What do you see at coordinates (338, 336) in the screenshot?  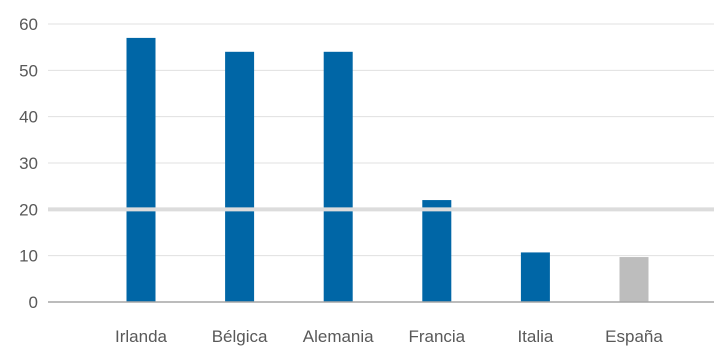 I see `x-tick-label: Alemania` at bounding box center [338, 336].